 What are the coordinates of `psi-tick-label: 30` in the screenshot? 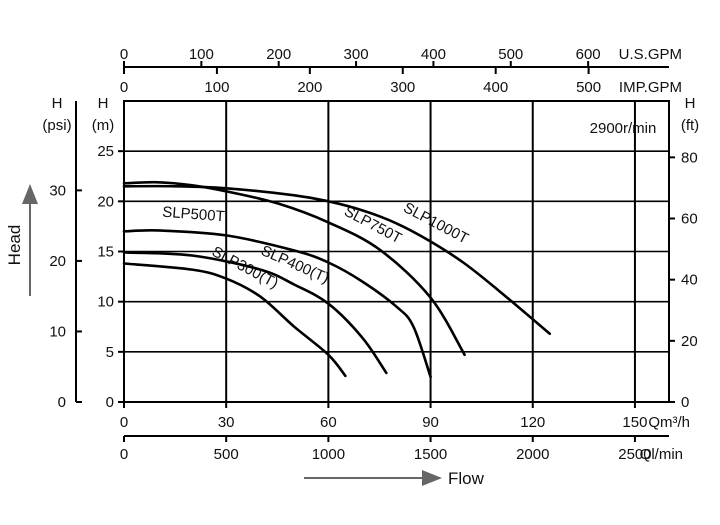 It's located at (57, 190).